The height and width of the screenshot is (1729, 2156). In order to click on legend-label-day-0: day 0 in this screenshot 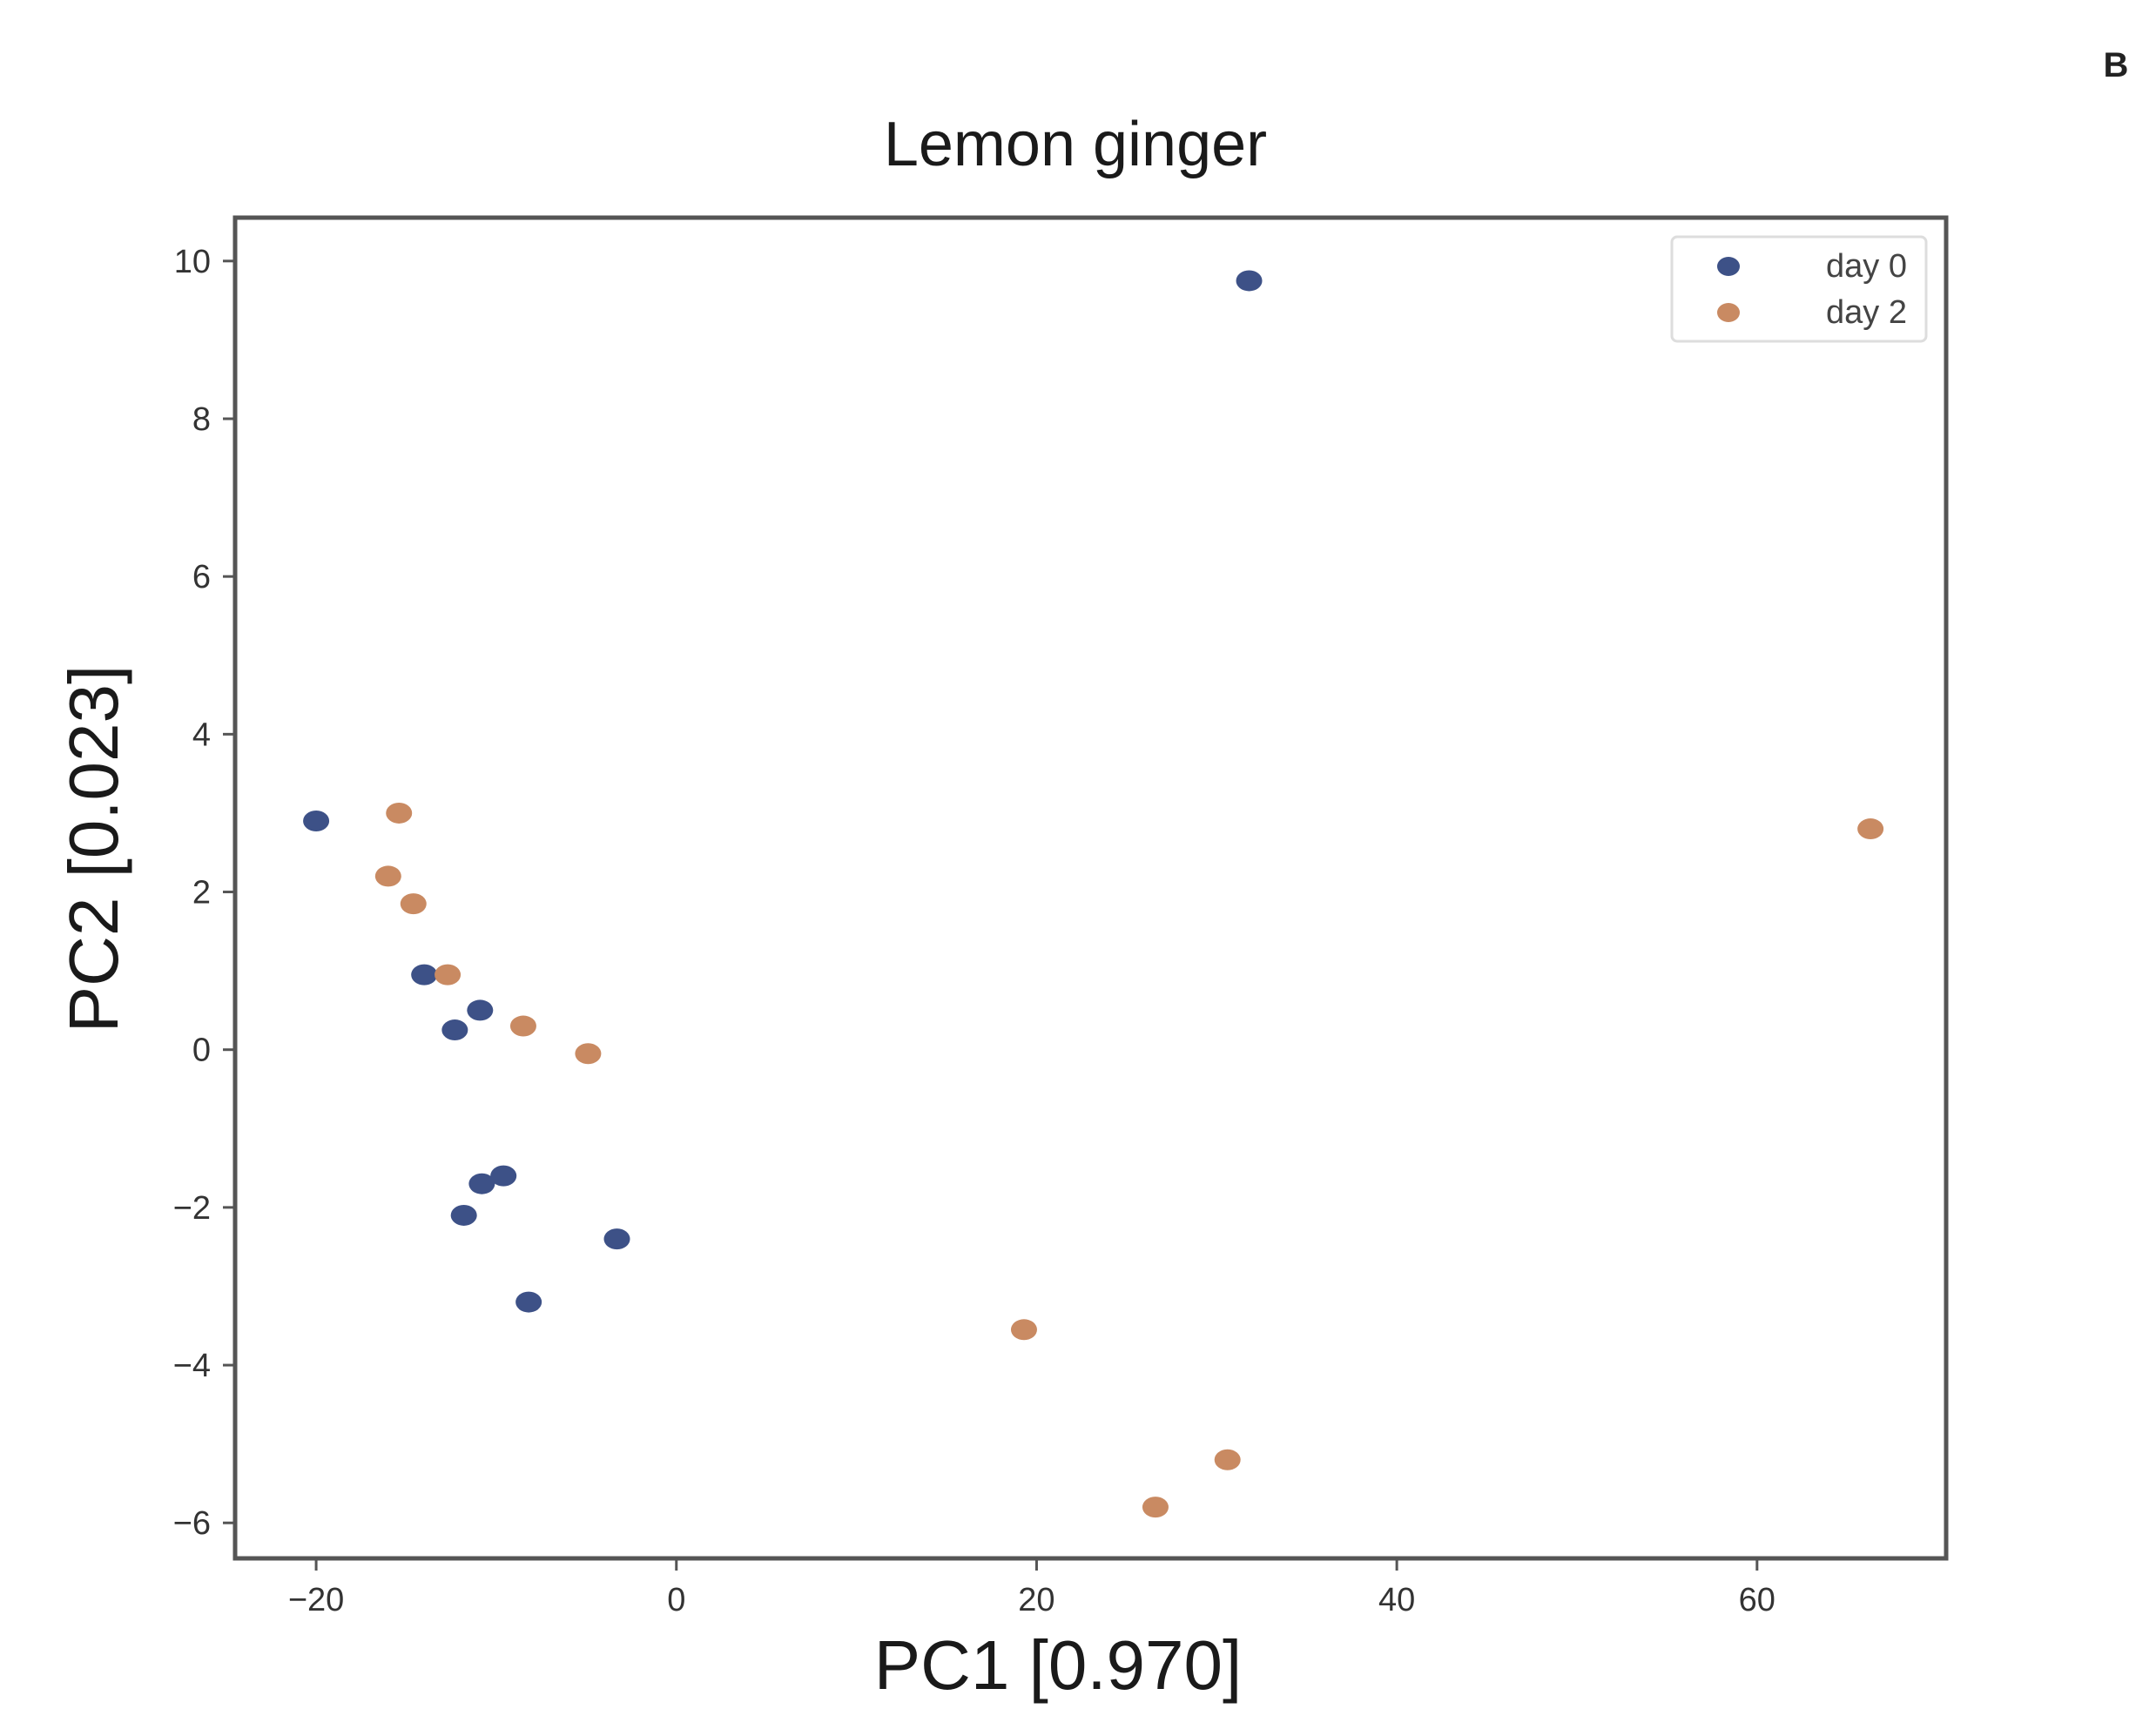, I will do `click(1866, 266)`.